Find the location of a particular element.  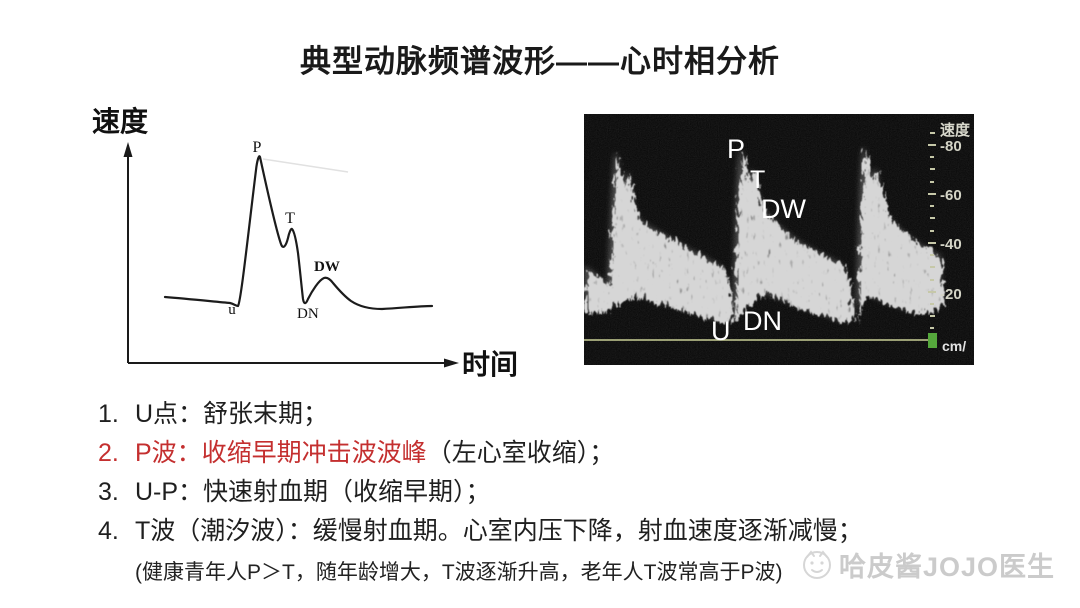

dn-wave-label: DN is located at coordinates (762, 321).